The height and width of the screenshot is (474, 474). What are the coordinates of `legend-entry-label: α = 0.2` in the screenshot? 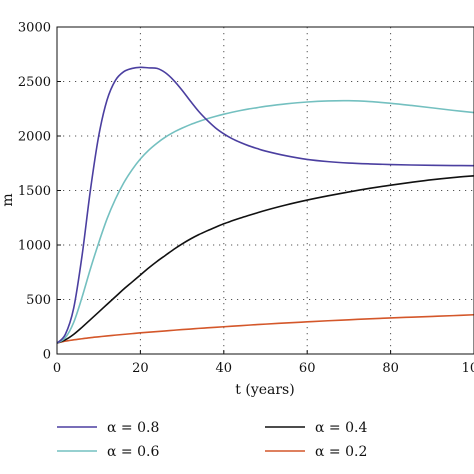 It's located at (341, 452).